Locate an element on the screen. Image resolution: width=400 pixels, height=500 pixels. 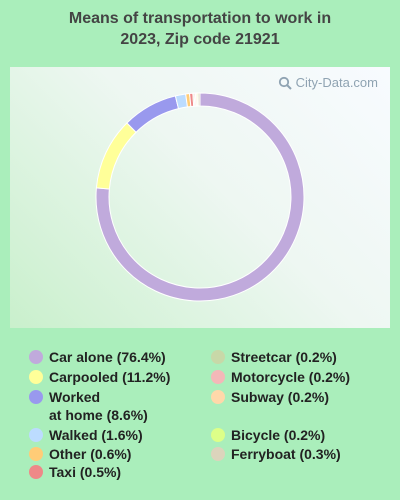
watermark: City-Data.com is located at coordinates (328, 82).